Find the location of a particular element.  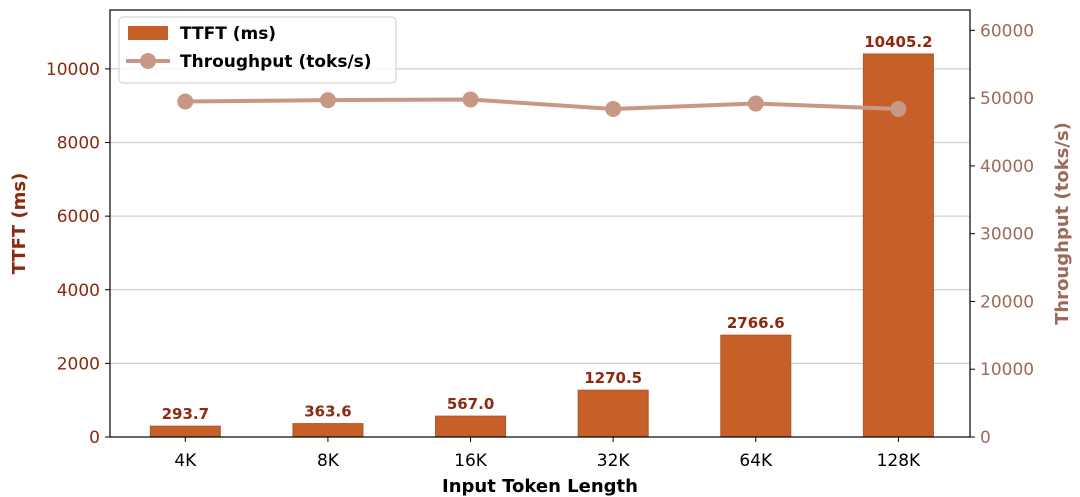

y-tick-label: 6000 is located at coordinates (78, 217).